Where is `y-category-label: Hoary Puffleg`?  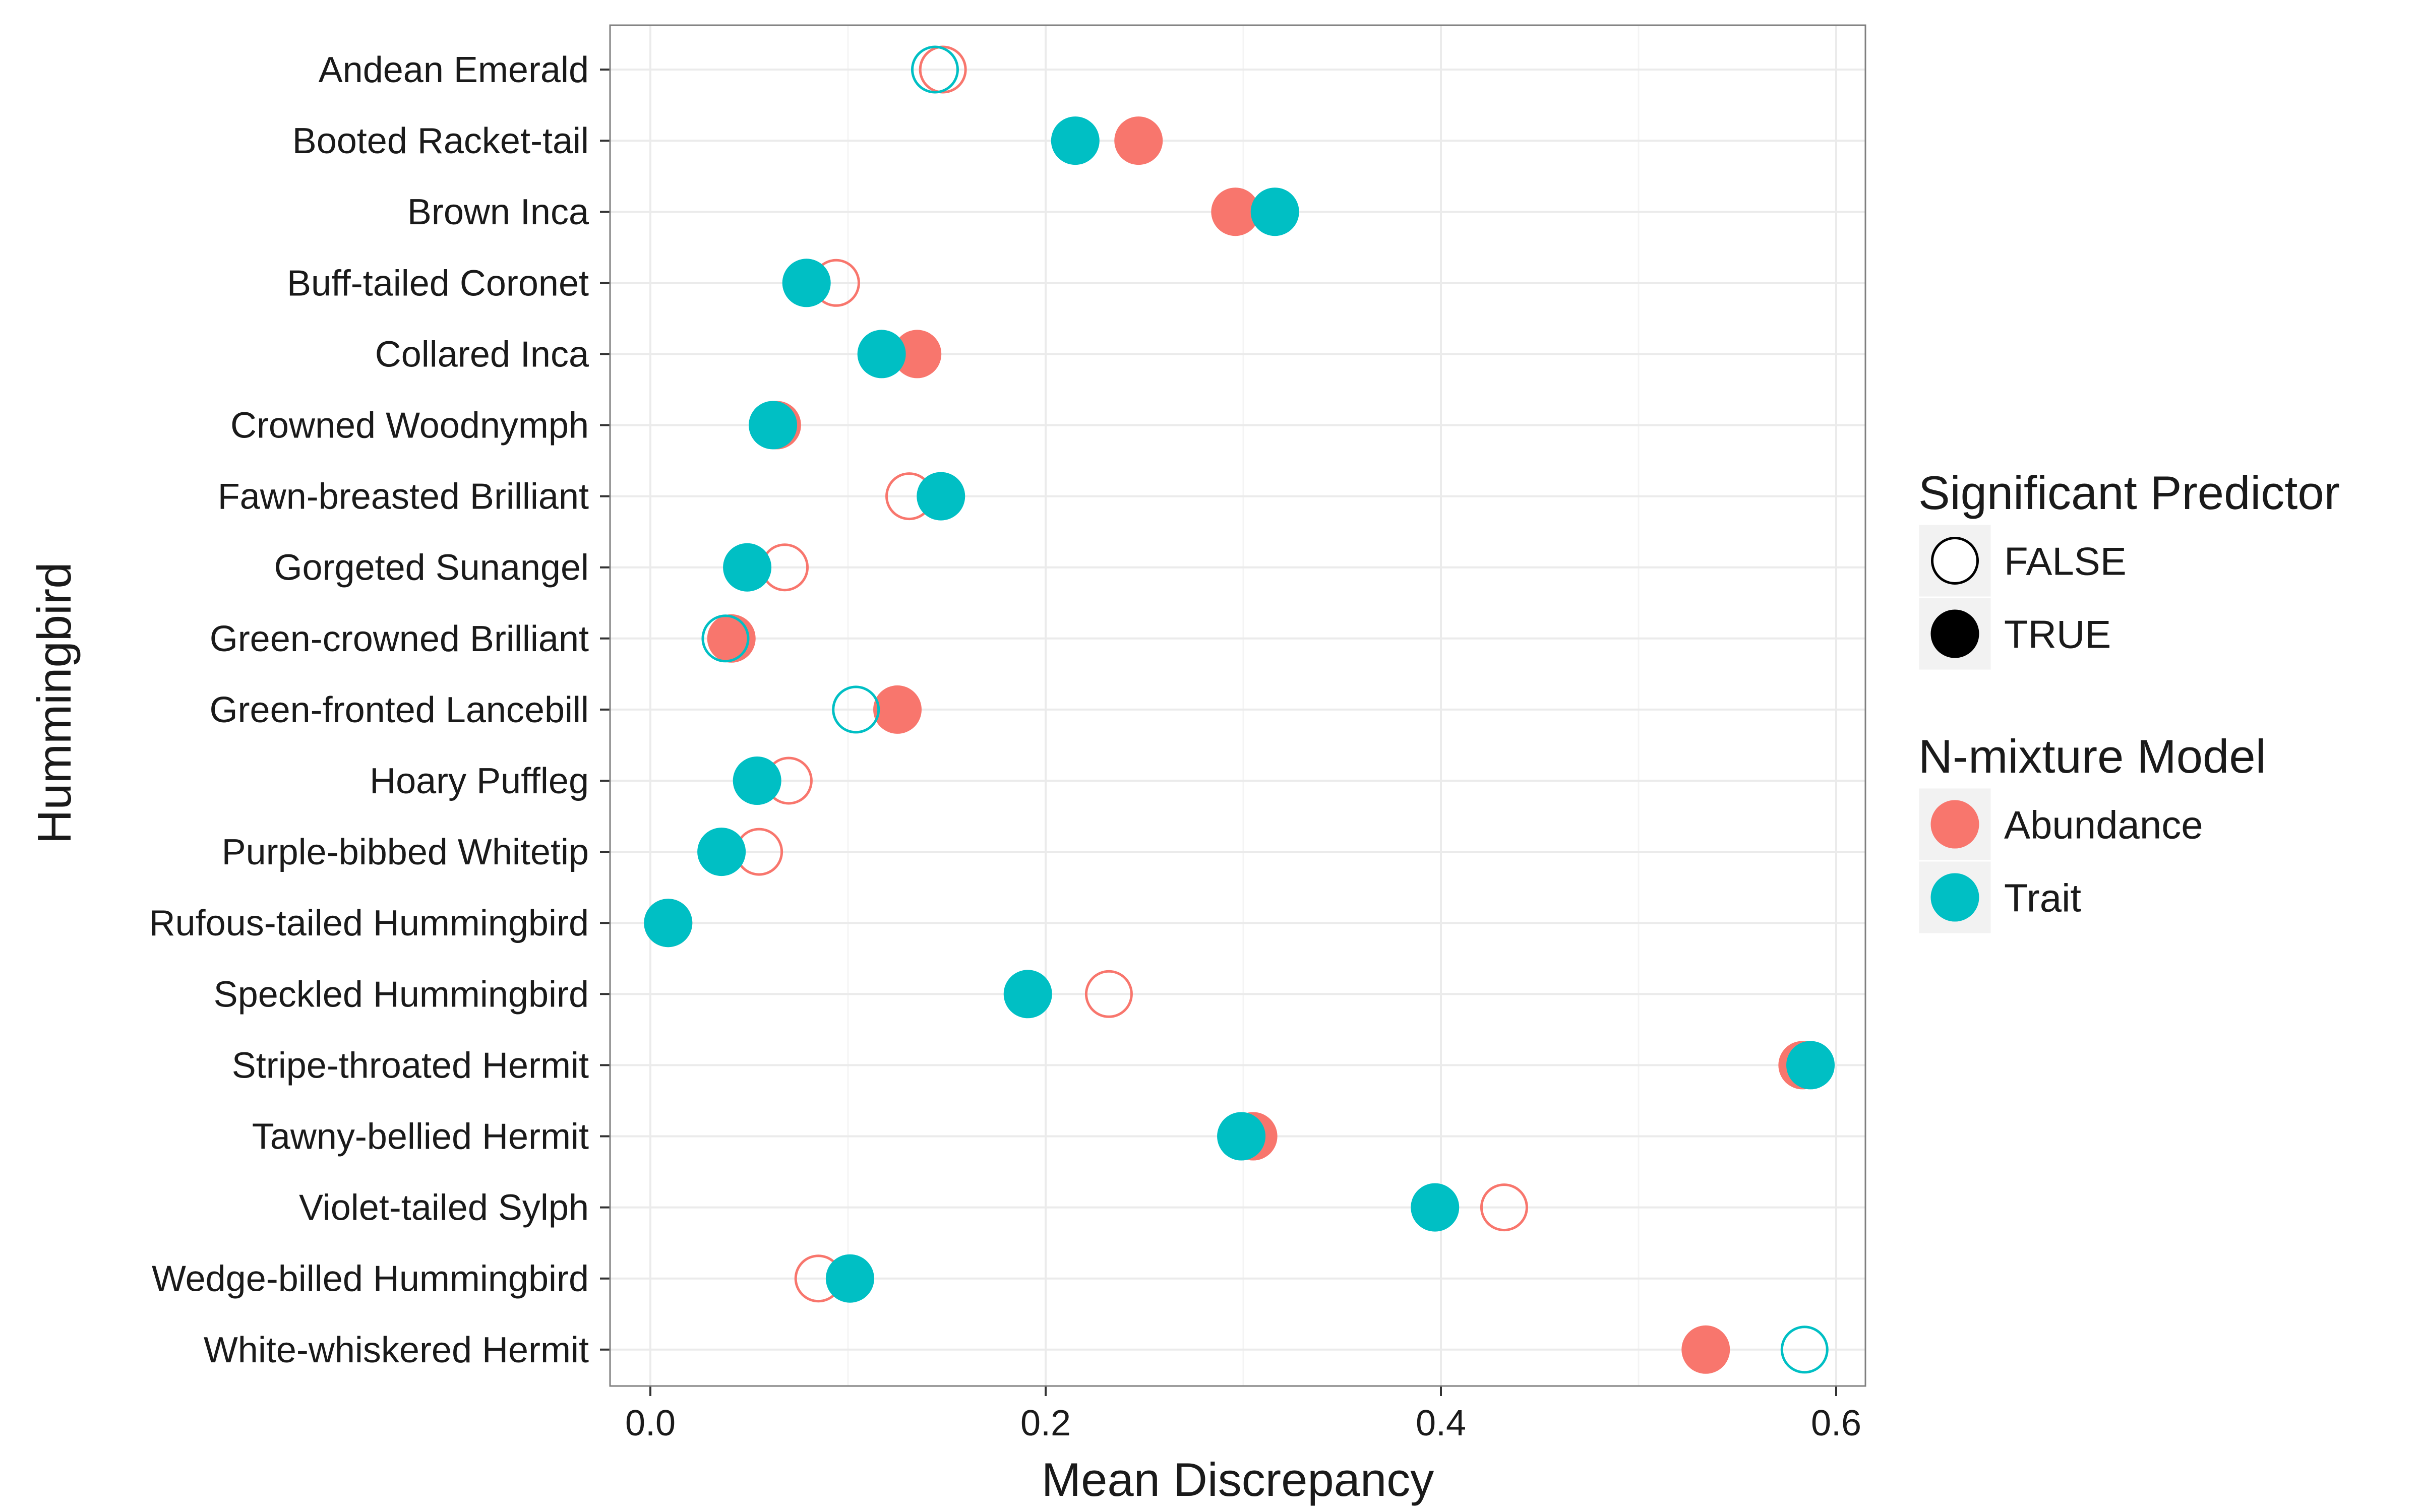 y-category-label: Hoary Puffleg is located at coordinates (479, 781).